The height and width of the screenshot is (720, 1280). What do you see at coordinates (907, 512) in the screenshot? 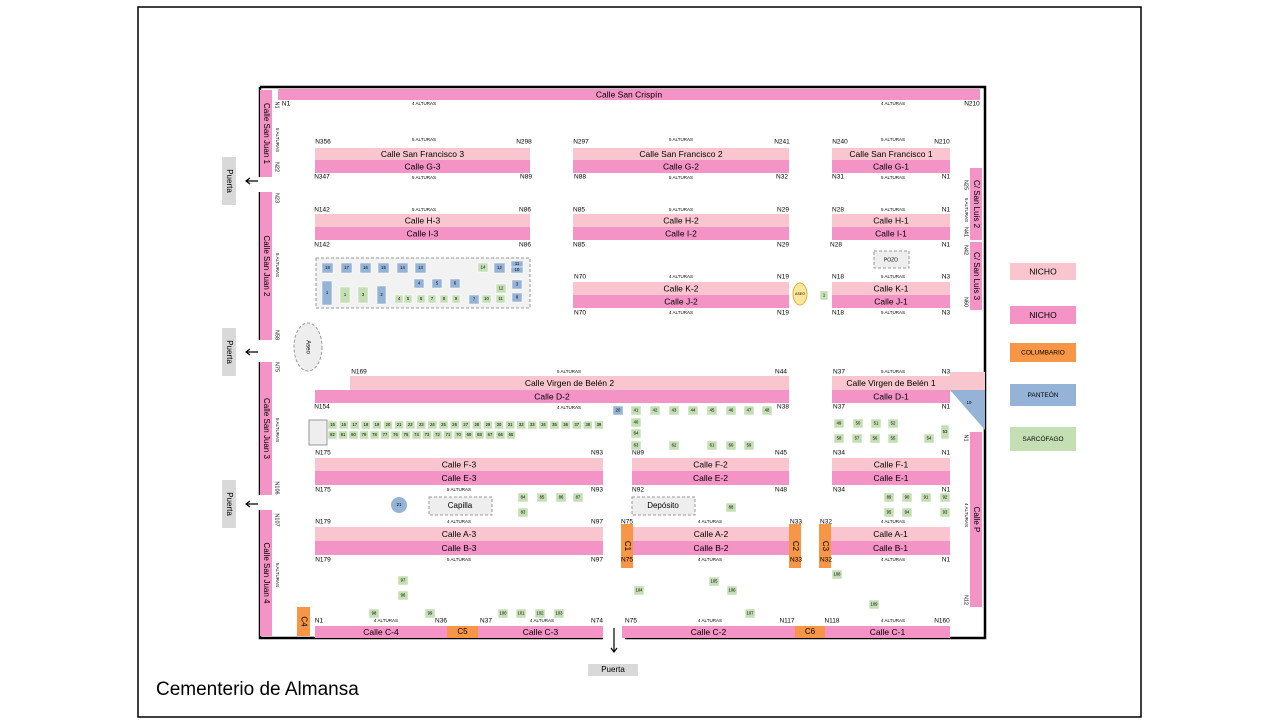
I see `sarcofago-label: 94` at bounding box center [907, 512].